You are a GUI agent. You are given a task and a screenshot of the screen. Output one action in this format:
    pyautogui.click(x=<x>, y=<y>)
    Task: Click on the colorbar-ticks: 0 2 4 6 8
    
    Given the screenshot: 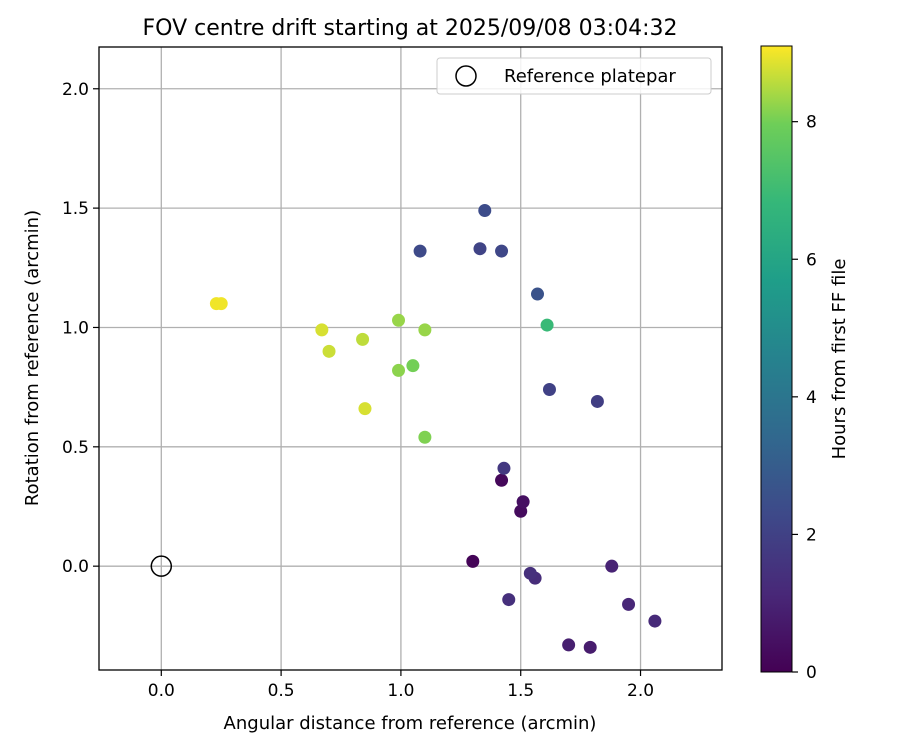 What is the action you would take?
    pyautogui.click(x=804, y=398)
    